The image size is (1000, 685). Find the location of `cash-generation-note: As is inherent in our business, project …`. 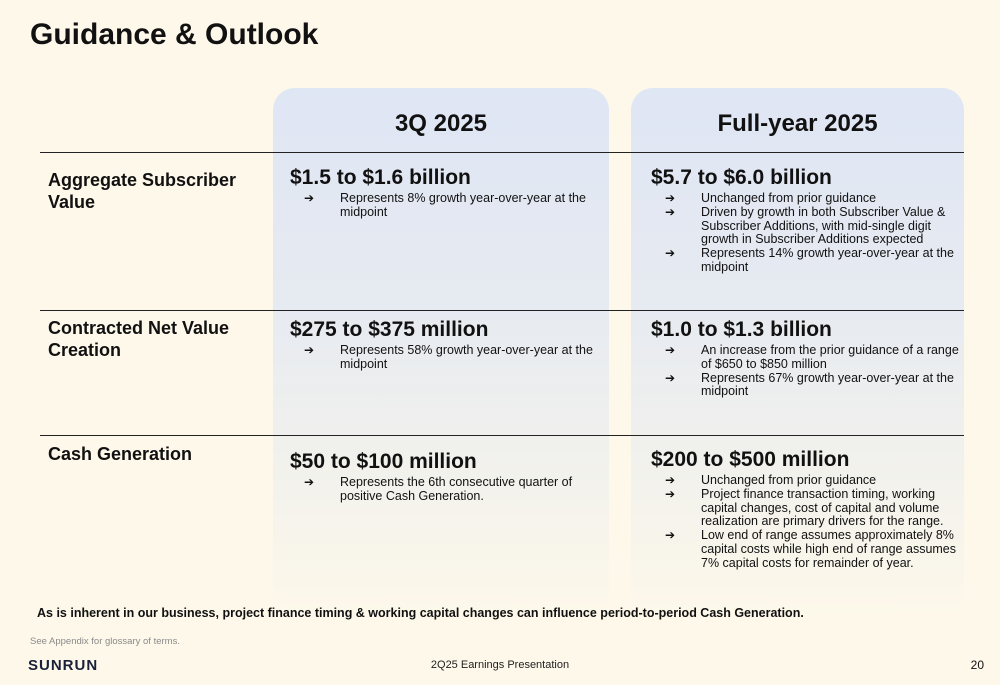

cash-generation-note: As is inherent in our business, project … is located at coordinates (420, 613).